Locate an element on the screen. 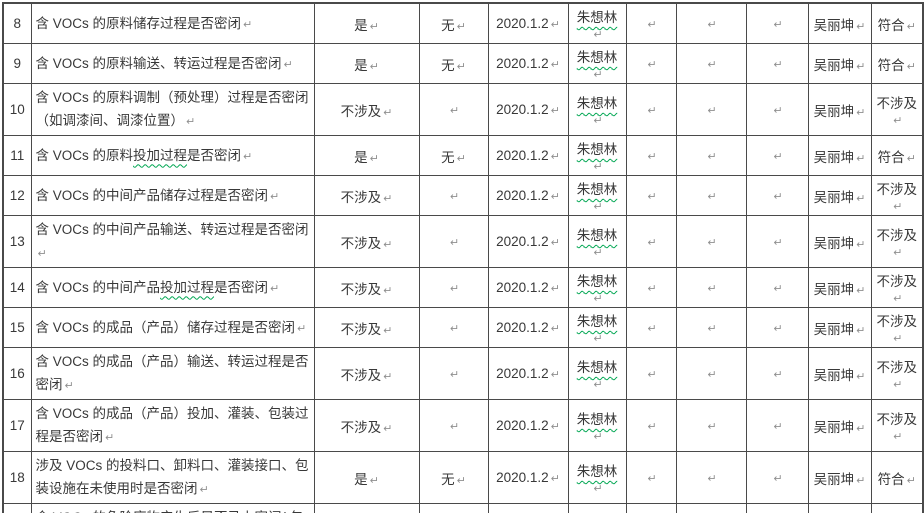 Image resolution: width=924 pixels, height=513 pixels. question-cell: 含 VOCs 的原料投加过程是否密闭 ↵ is located at coordinates (172, 155).